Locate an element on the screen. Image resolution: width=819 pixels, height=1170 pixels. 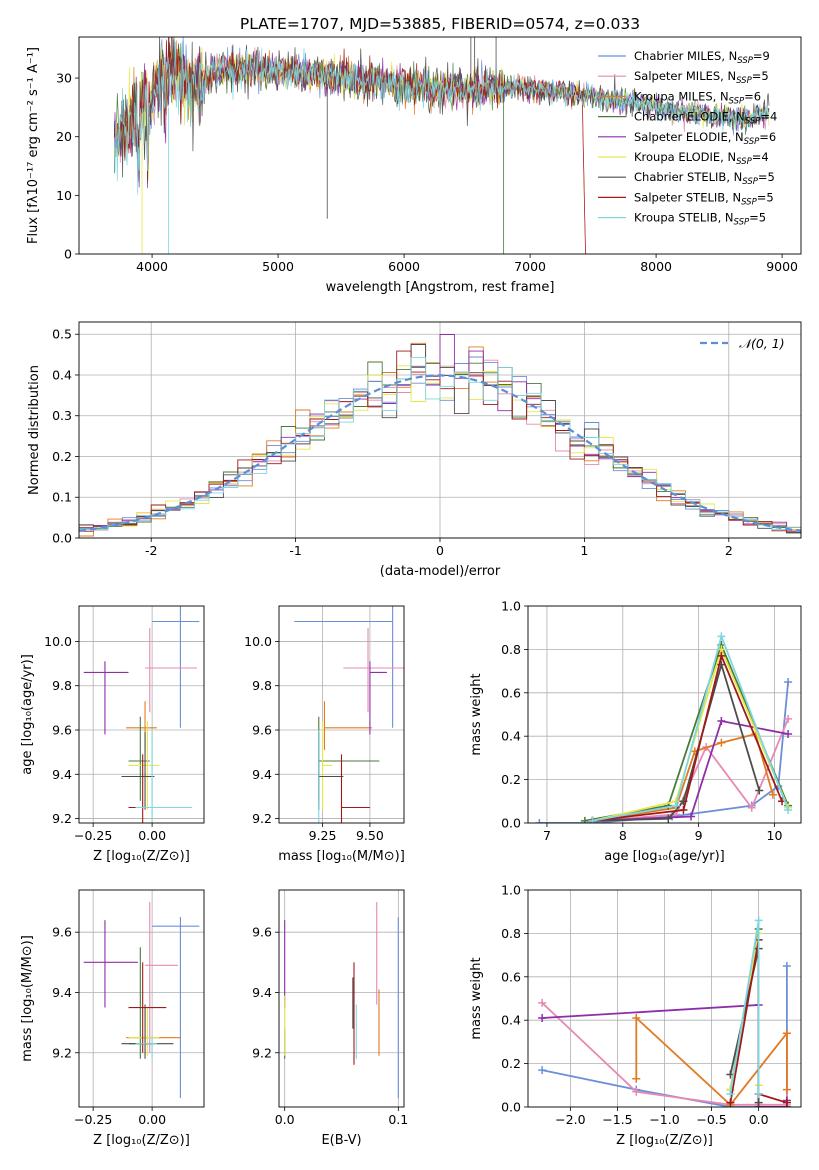
x-tick-label: 2 is located at coordinates (729, 550).